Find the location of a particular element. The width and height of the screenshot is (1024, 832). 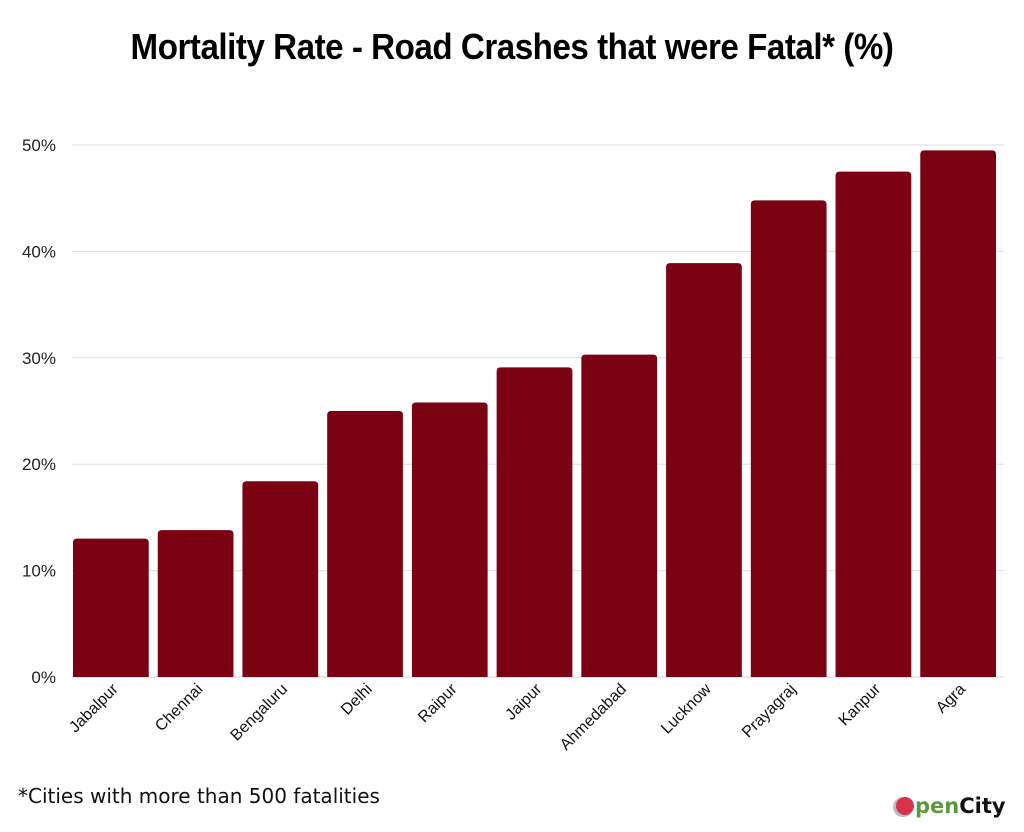

x-tick-label: Jaipur is located at coordinates (523, 701).